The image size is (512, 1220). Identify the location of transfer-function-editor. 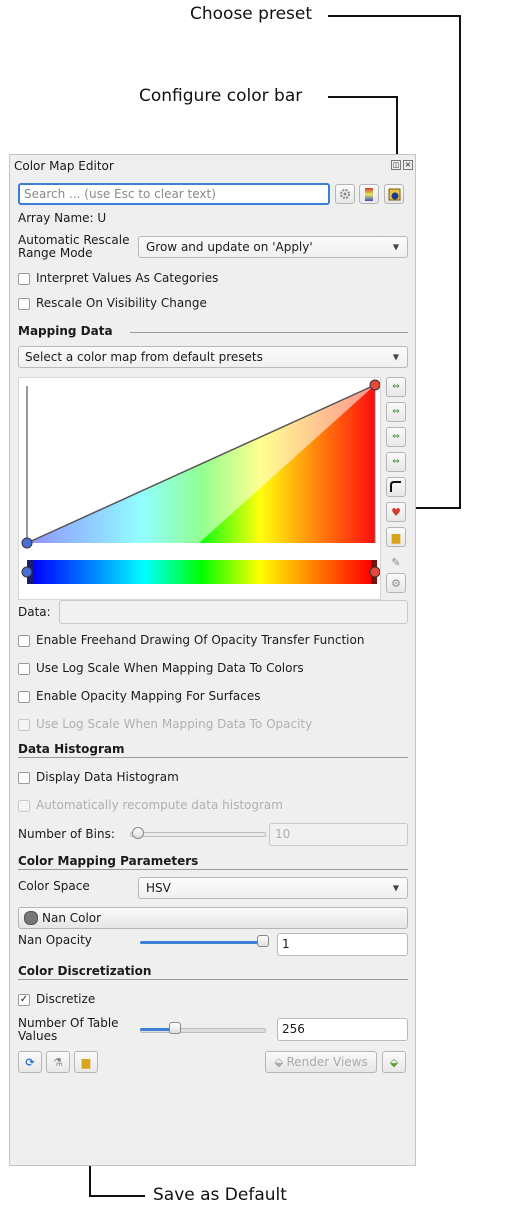
(199, 488).